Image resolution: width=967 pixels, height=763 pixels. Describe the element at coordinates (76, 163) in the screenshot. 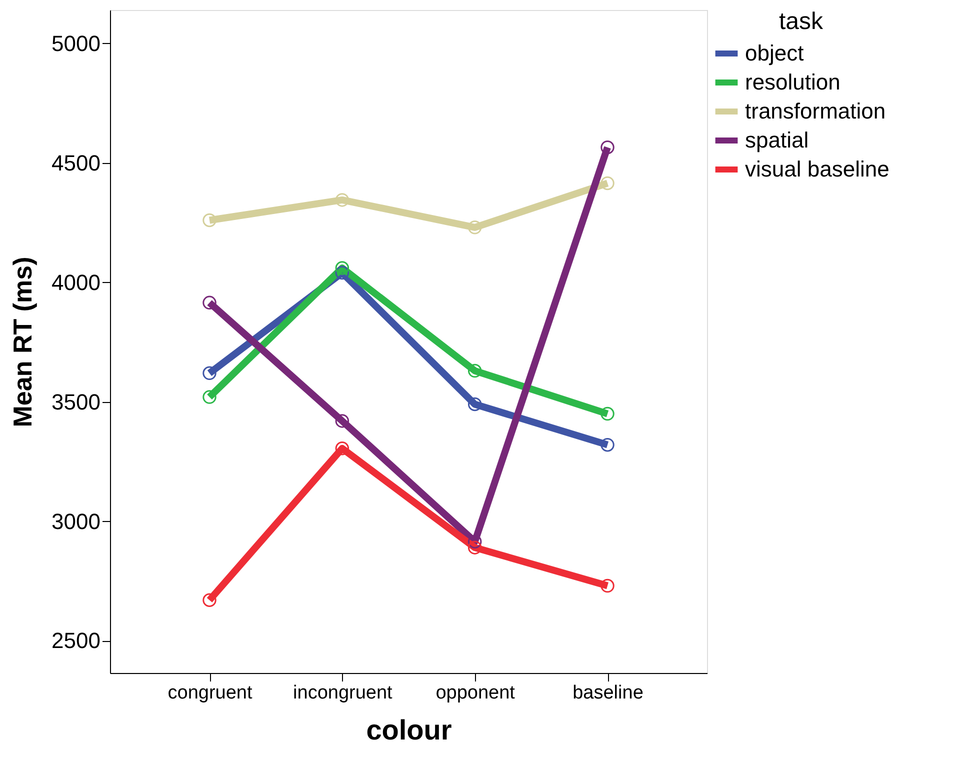

I see `y-tick-label: 4500` at that location.